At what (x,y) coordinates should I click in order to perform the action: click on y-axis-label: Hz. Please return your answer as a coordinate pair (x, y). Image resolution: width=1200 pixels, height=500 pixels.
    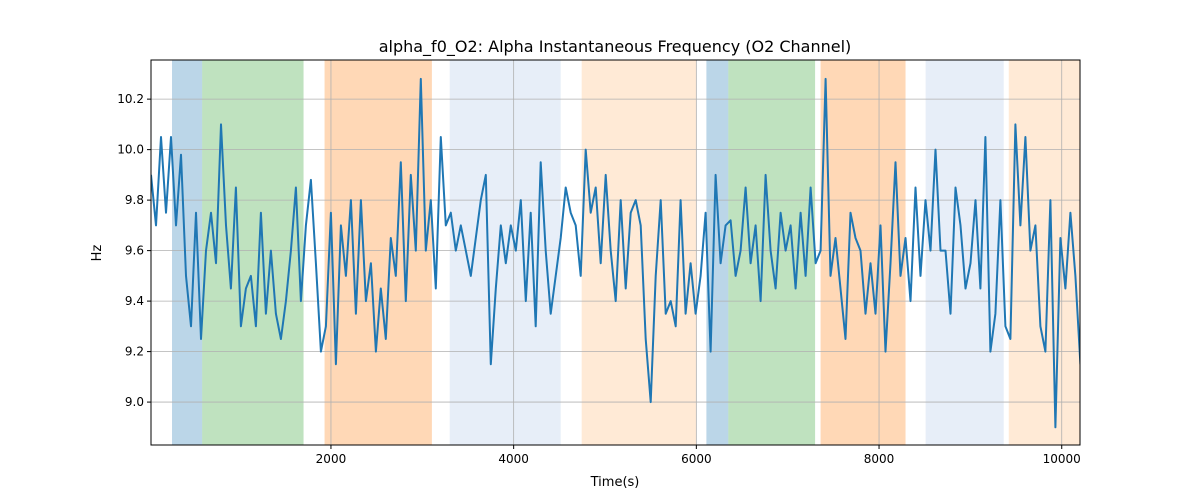
    Looking at the image, I should click on (97, 253).